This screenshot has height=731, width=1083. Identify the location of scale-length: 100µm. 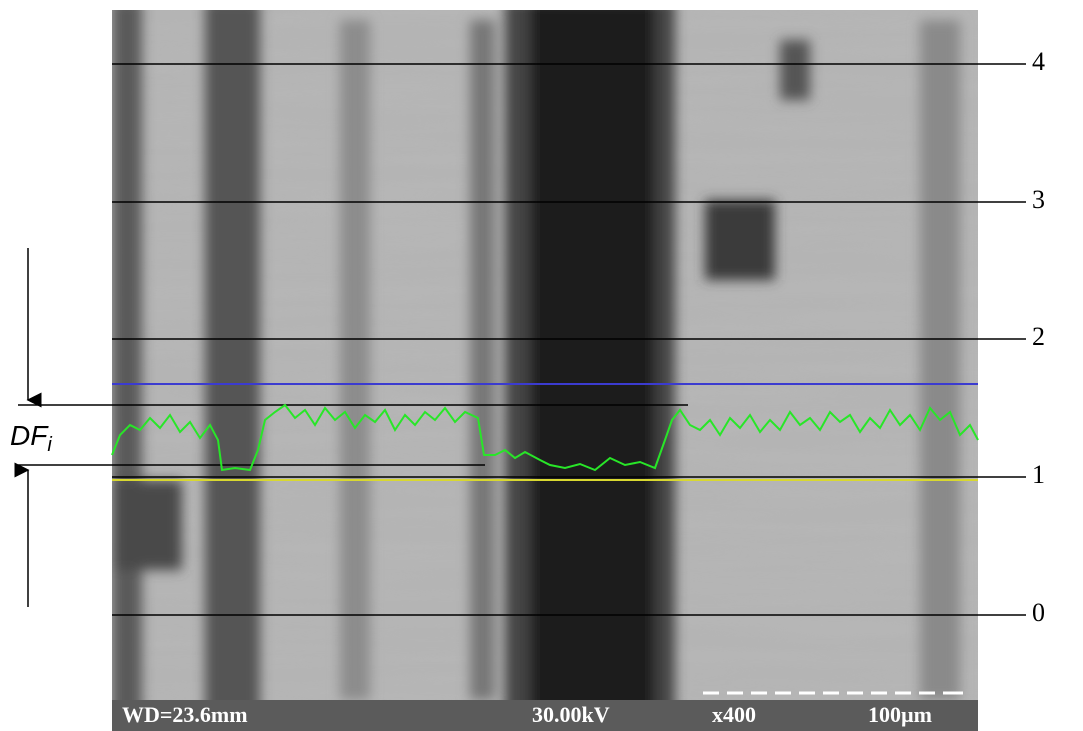
(900, 714).